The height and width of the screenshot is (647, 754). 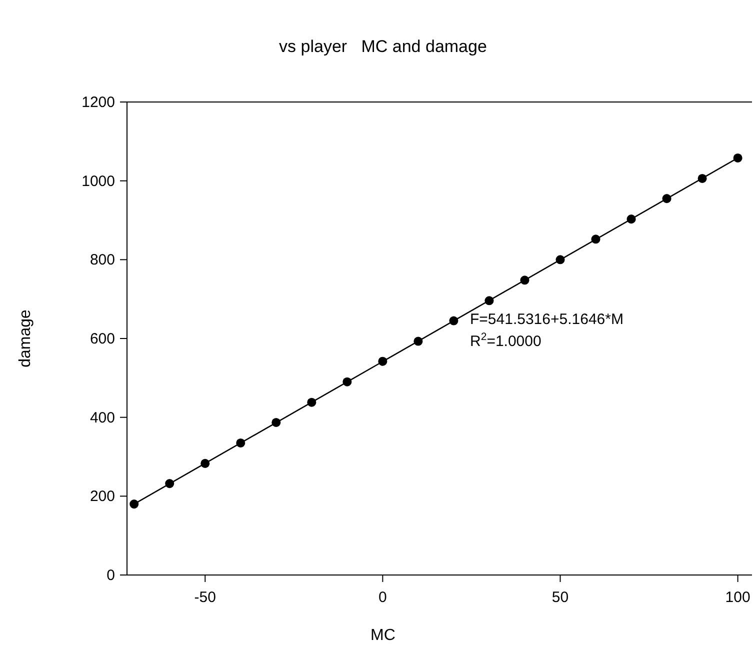 What do you see at coordinates (383, 46) in the screenshot?
I see `chart-title: vs player MC and damage` at bounding box center [383, 46].